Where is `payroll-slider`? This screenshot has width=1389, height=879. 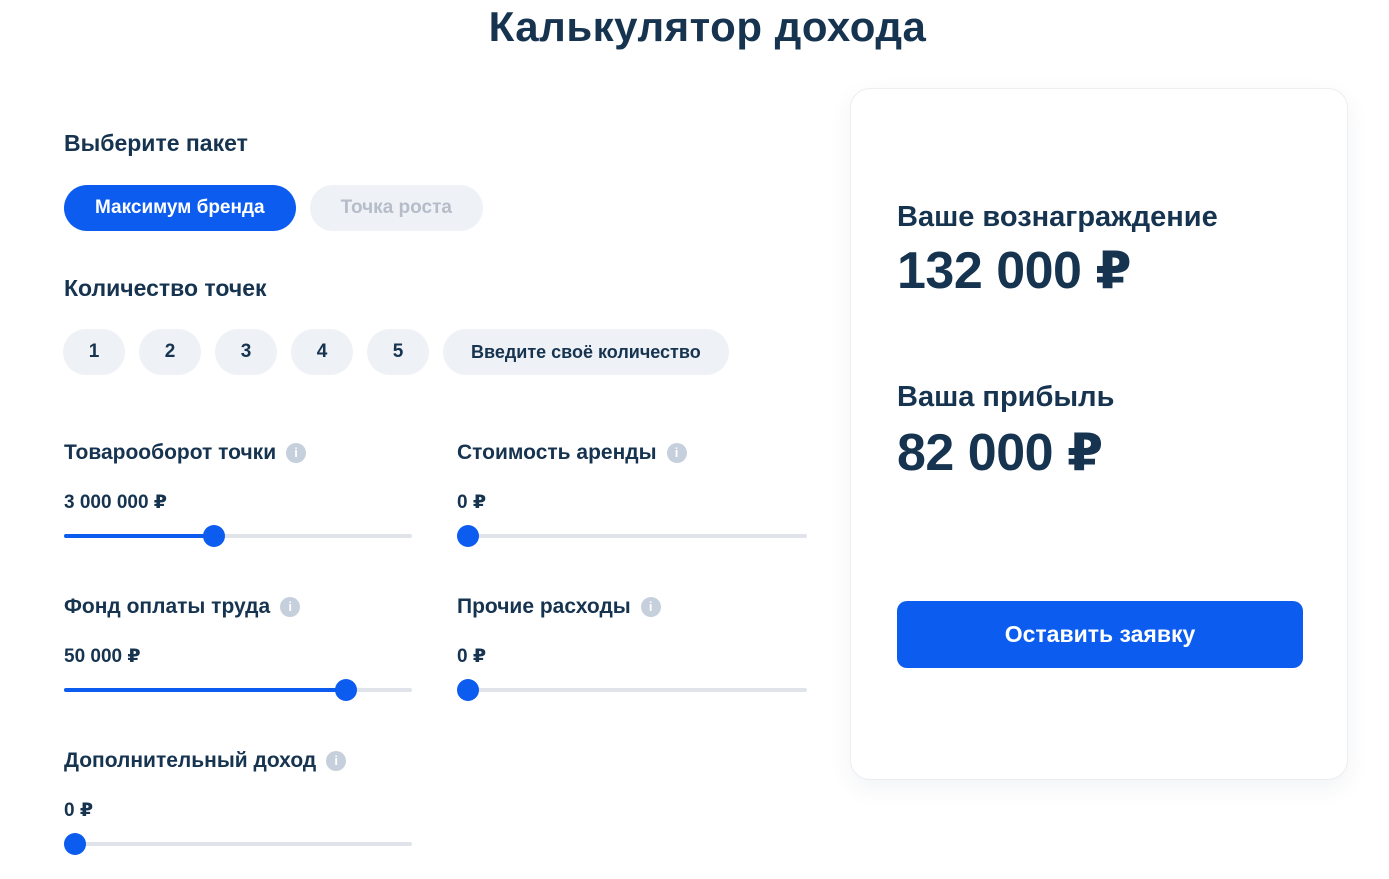 payroll-slider is located at coordinates (238, 690).